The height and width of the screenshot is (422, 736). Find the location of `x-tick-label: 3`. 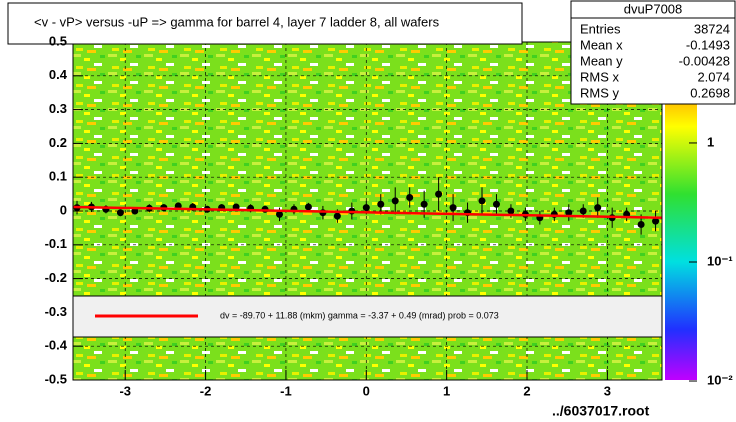

x-tick-label: 3 is located at coordinates (607, 390).